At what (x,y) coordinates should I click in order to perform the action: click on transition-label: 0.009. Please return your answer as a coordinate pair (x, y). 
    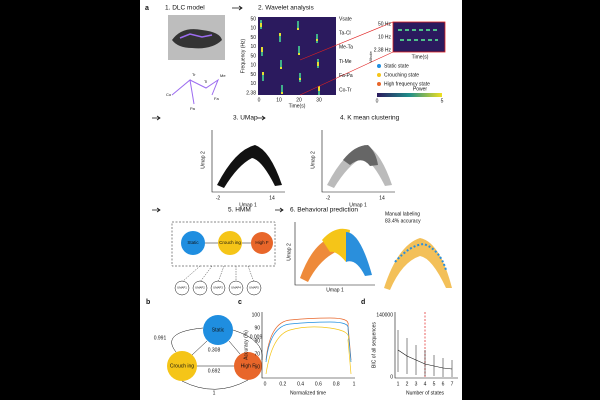
    Looking at the image, I should click on (256, 337).